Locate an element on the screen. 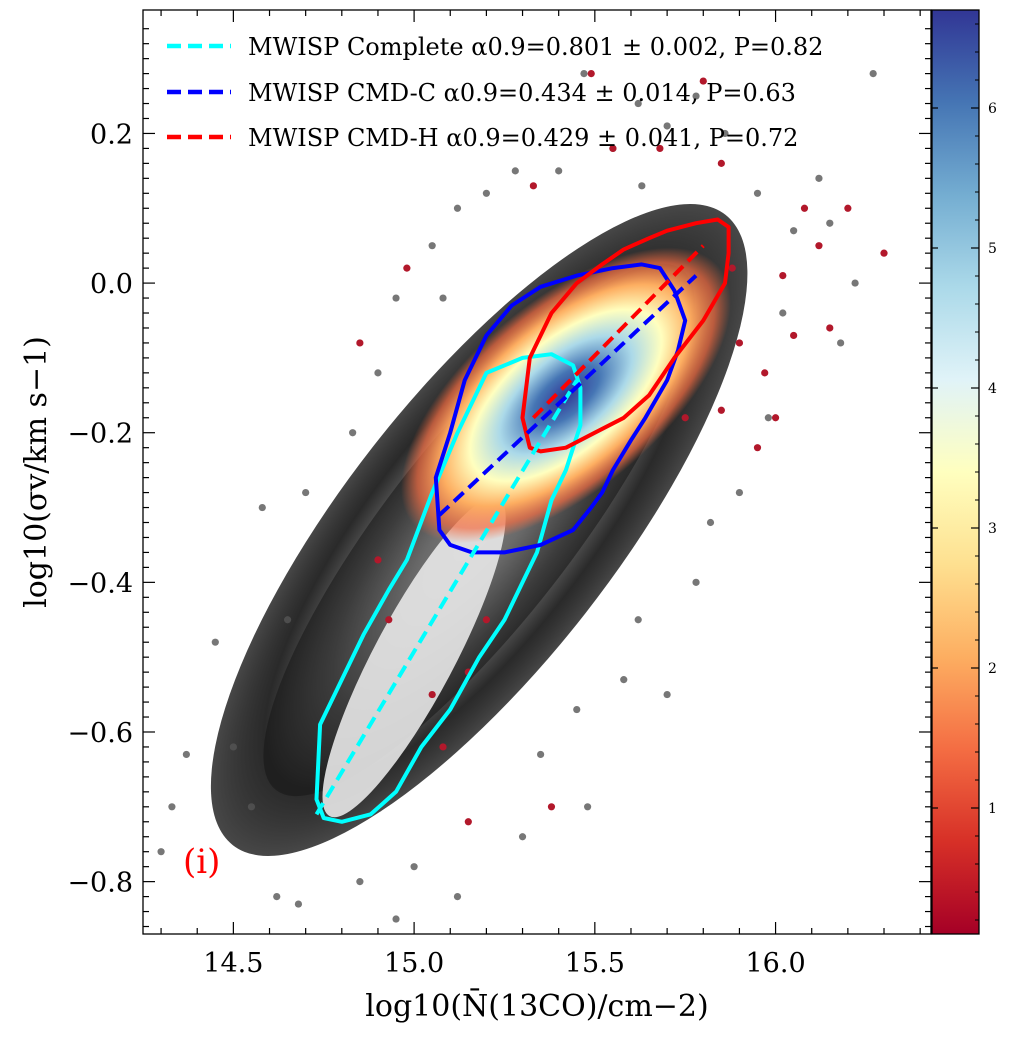 This screenshot has height=1041, width=1010. colorbar: 1 2 3 4 5 6 is located at coordinates (964, 472).